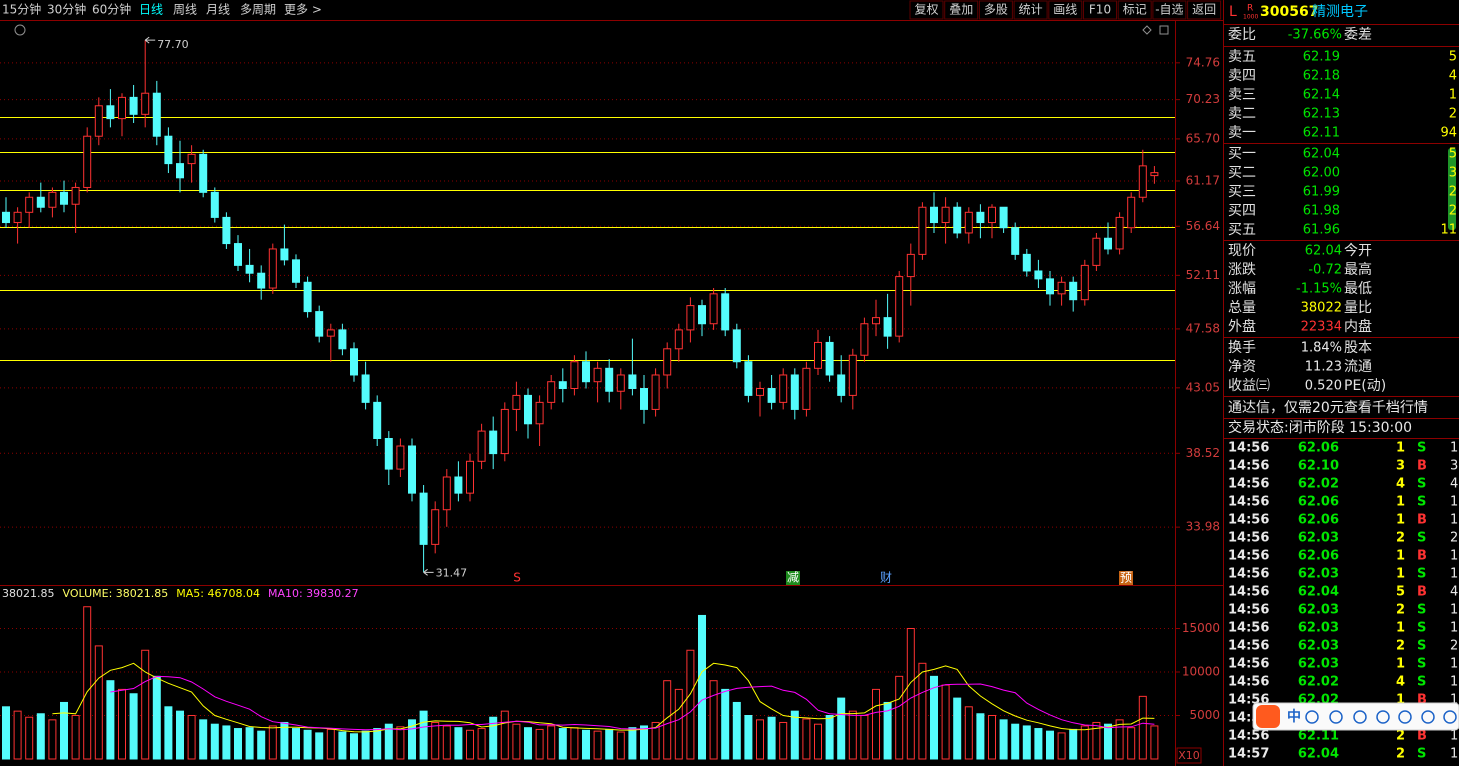 This screenshot has width=1459, height=766. I want to click on toolbar-button: 返回, so click(1204, 10).